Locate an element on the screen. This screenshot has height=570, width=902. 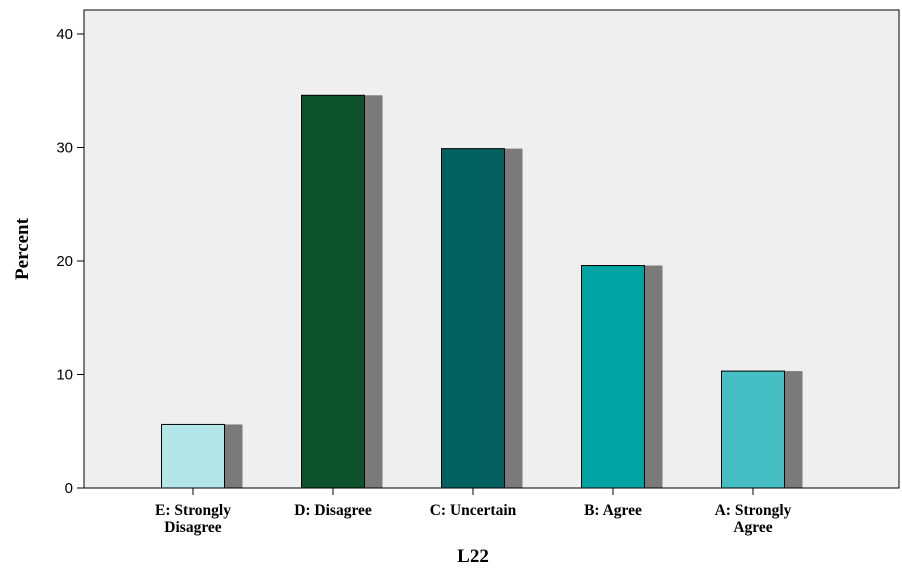
y-tick-label: 20 is located at coordinates (64, 261).